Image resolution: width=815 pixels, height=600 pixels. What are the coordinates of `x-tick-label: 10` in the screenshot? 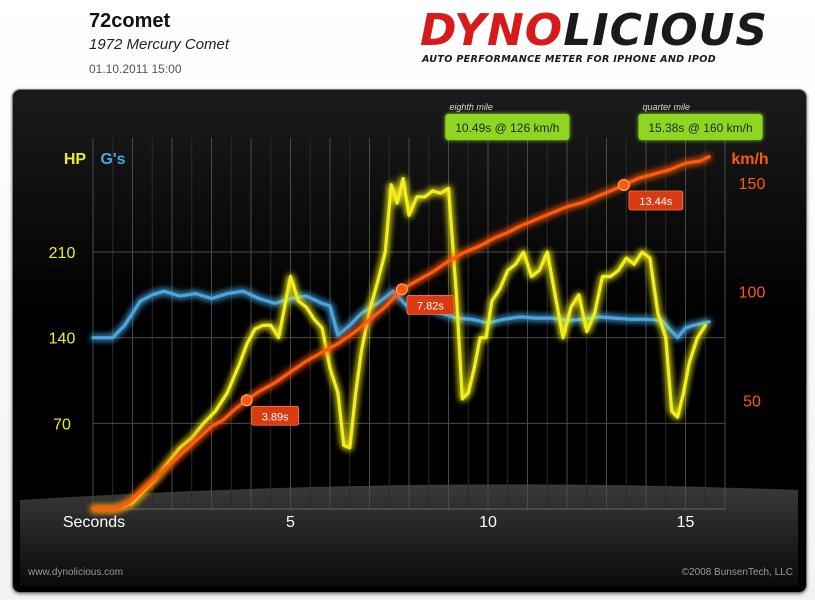 It's located at (488, 522).